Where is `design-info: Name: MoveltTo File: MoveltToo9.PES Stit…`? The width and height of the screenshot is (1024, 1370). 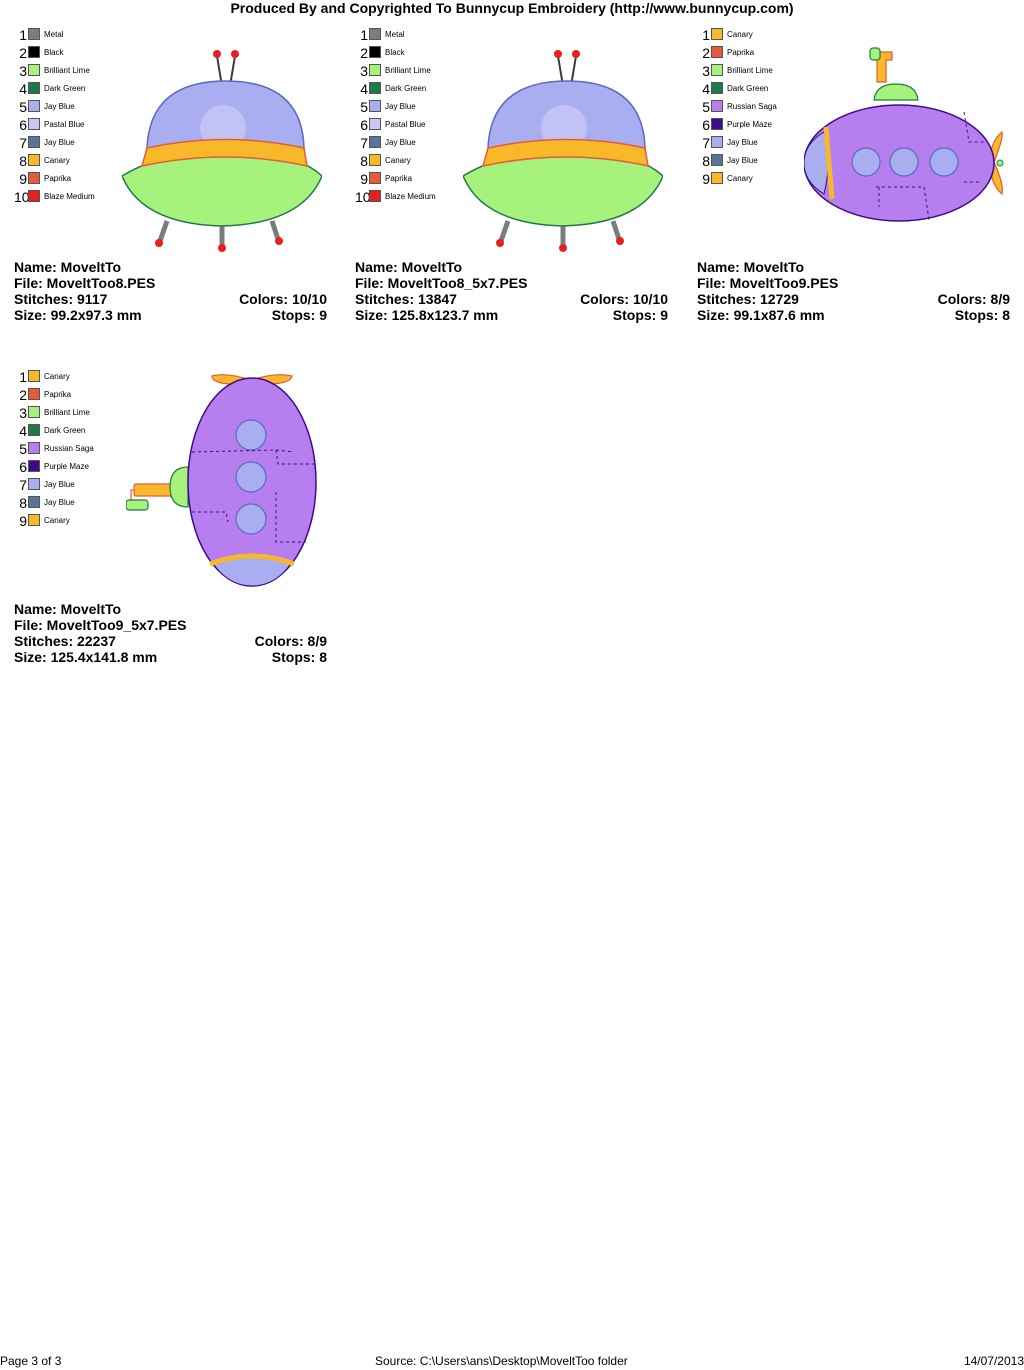
design-info: Name: MoveltTo File: MoveltToo9.PES Stit… is located at coordinates (853, 291).